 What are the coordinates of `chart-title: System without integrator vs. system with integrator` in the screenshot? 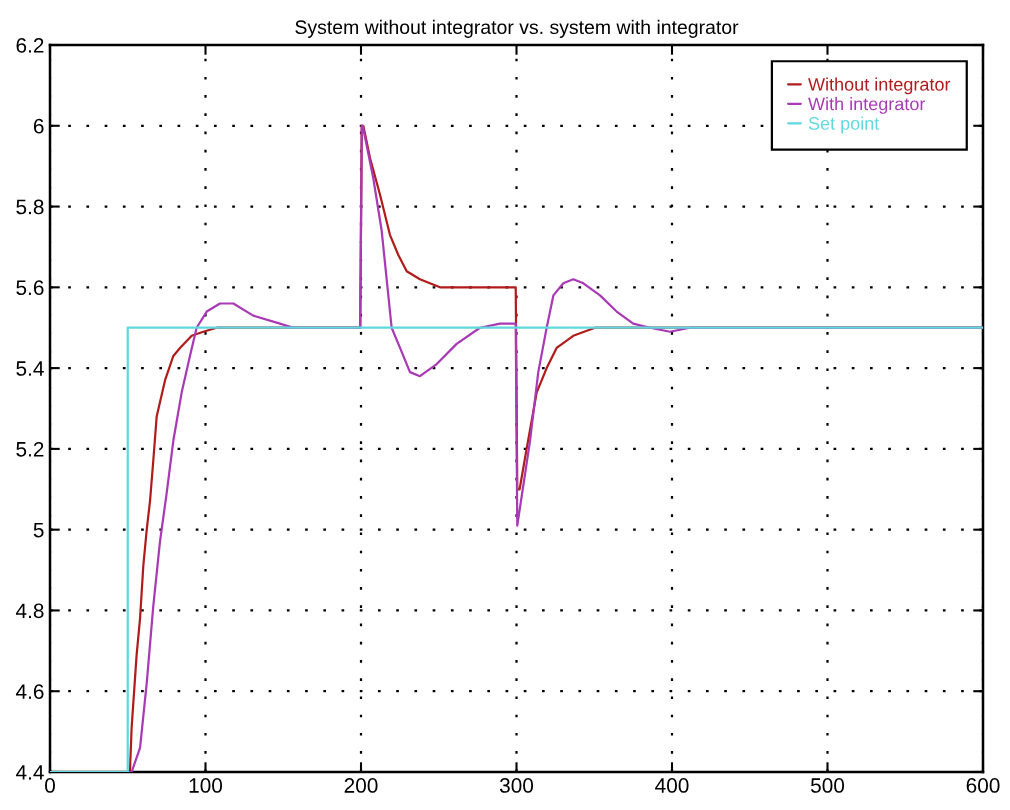 It's located at (517, 28).